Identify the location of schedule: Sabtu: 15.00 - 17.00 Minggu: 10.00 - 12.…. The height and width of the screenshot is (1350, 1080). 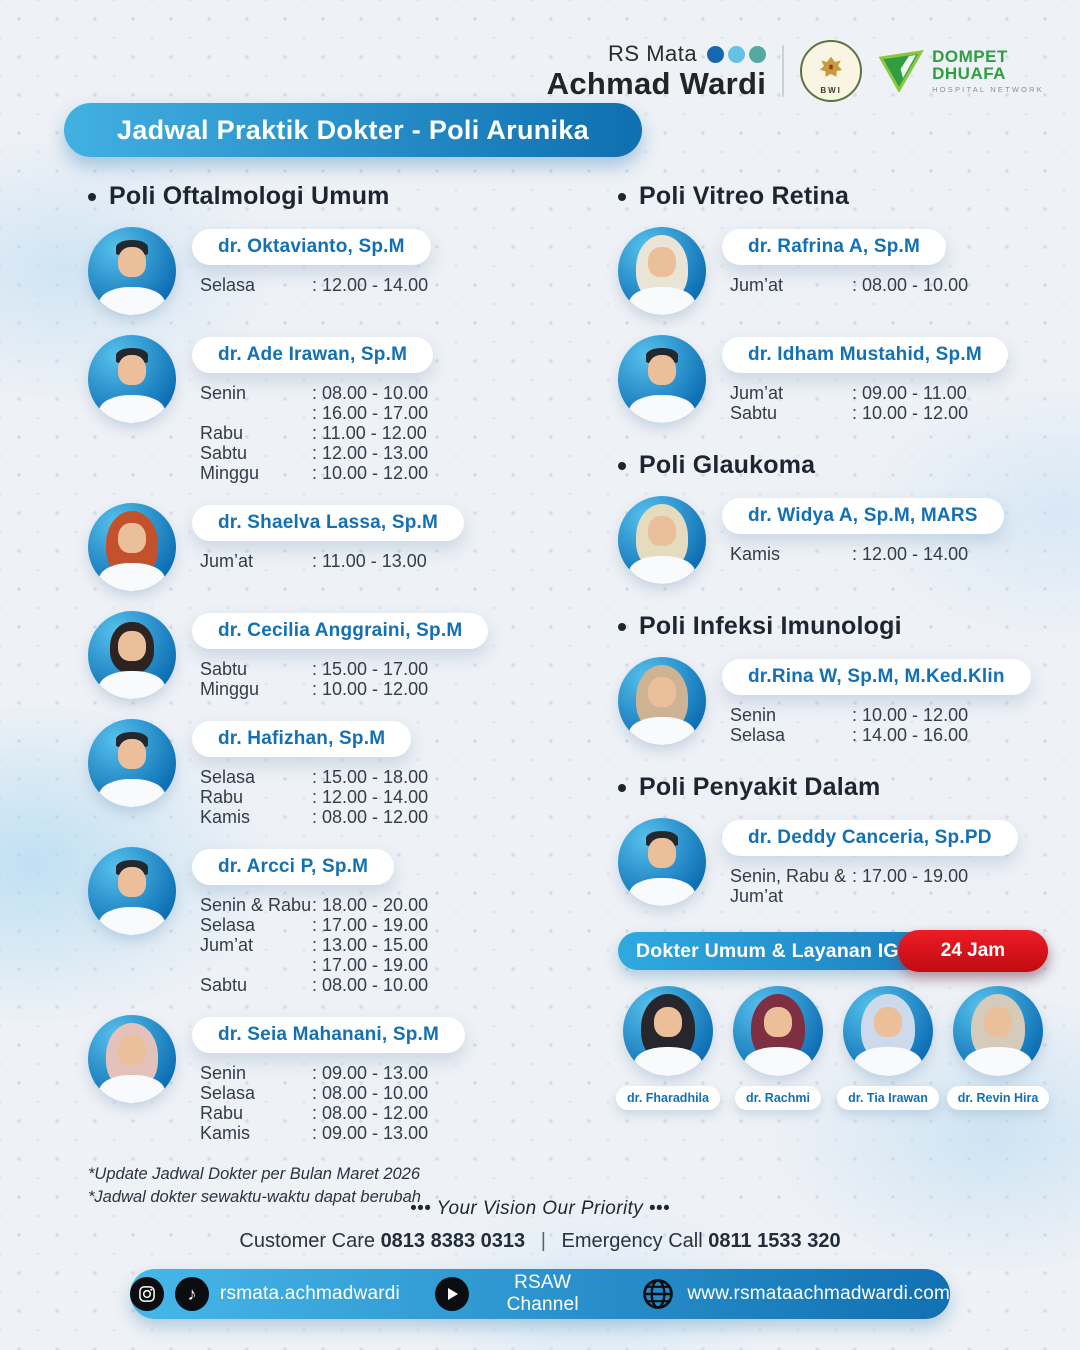
(314, 679).